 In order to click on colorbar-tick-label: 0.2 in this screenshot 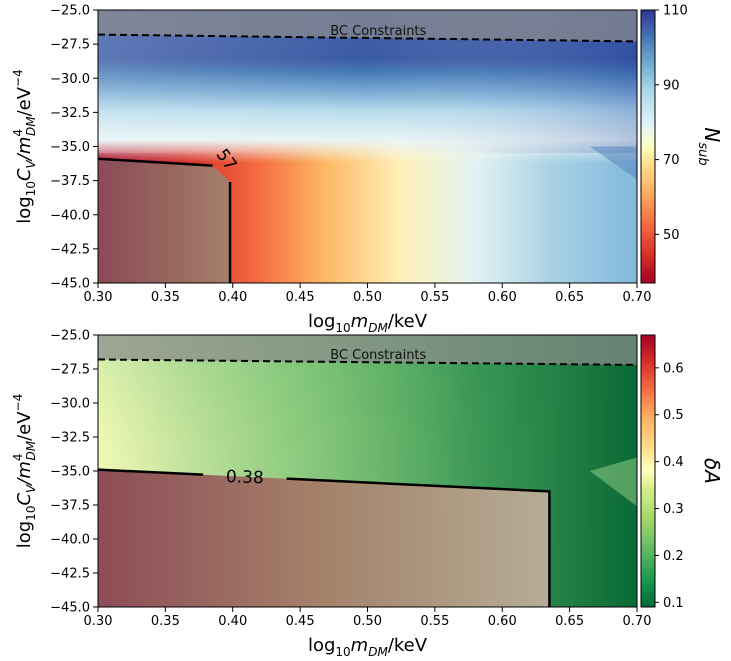, I will do `click(673, 556)`.